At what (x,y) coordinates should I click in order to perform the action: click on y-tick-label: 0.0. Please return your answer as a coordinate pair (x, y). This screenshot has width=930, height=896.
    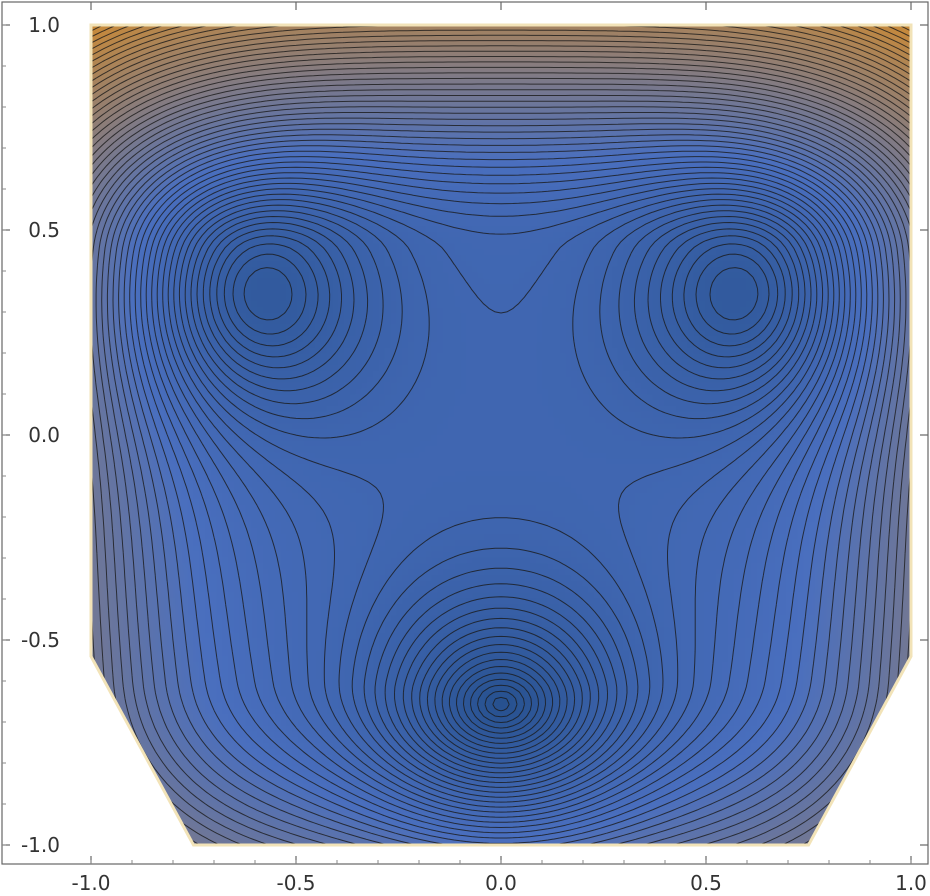
    Looking at the image, I should click on (44, 435).